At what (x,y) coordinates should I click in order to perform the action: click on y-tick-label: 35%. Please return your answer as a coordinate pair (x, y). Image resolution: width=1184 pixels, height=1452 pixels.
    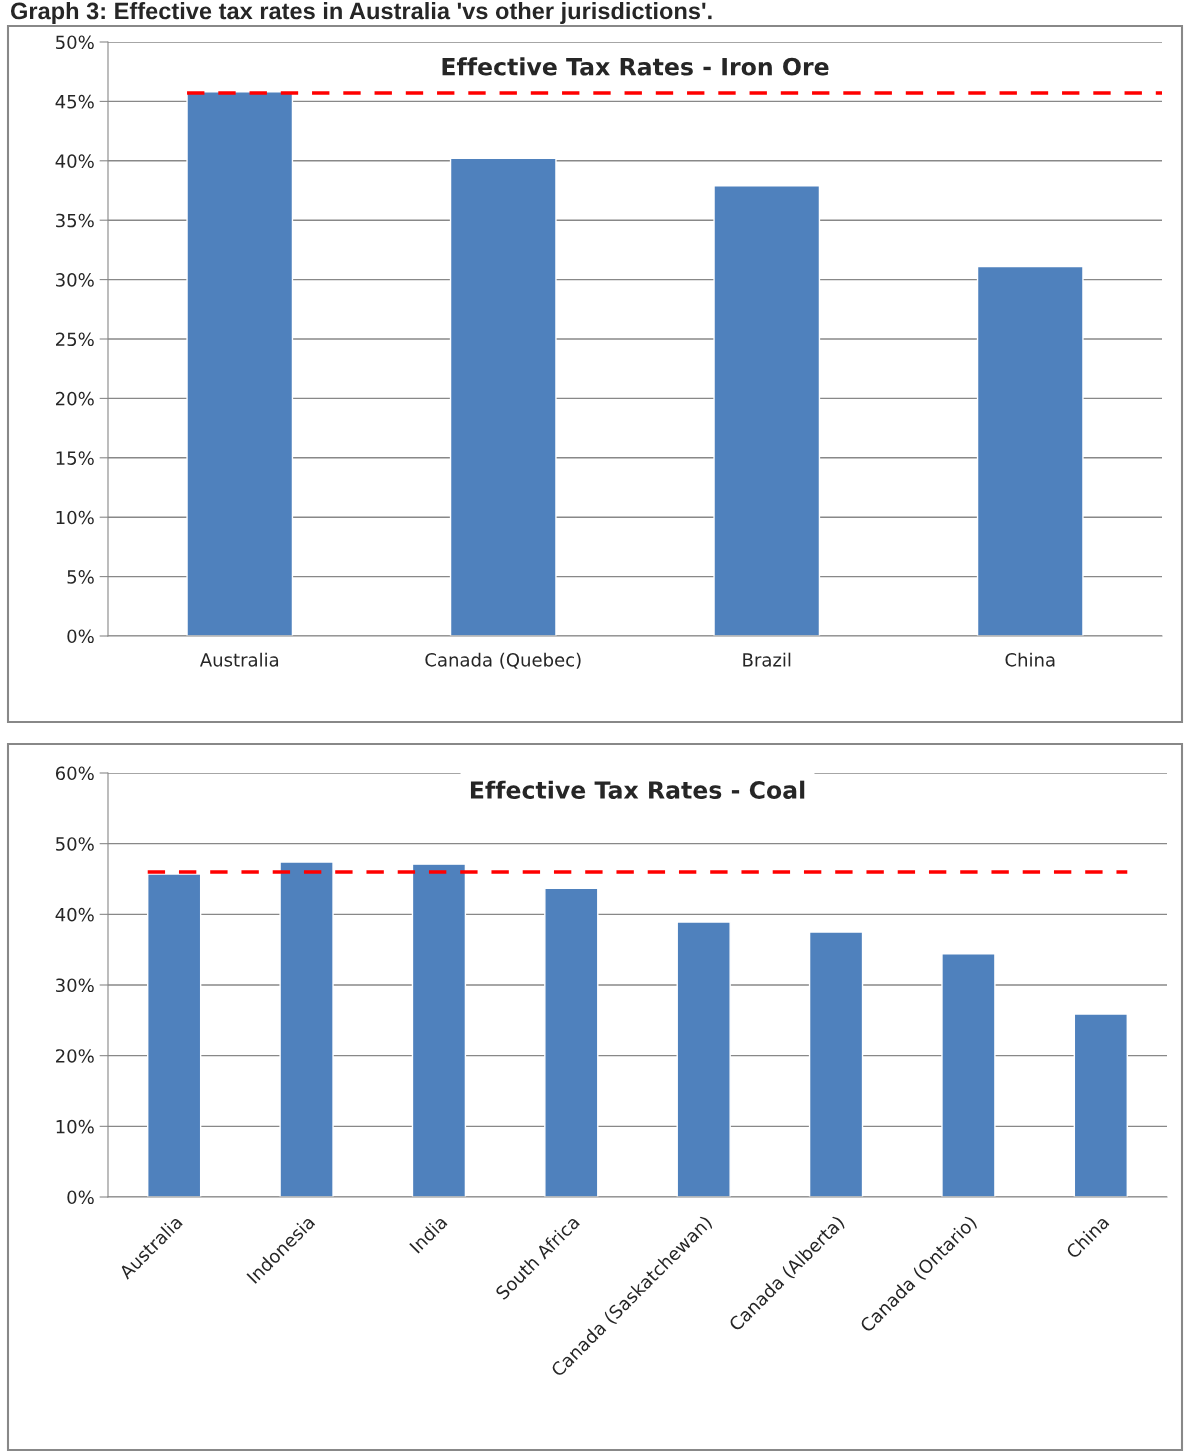
    Looking at the image, I should click on (75, 220).